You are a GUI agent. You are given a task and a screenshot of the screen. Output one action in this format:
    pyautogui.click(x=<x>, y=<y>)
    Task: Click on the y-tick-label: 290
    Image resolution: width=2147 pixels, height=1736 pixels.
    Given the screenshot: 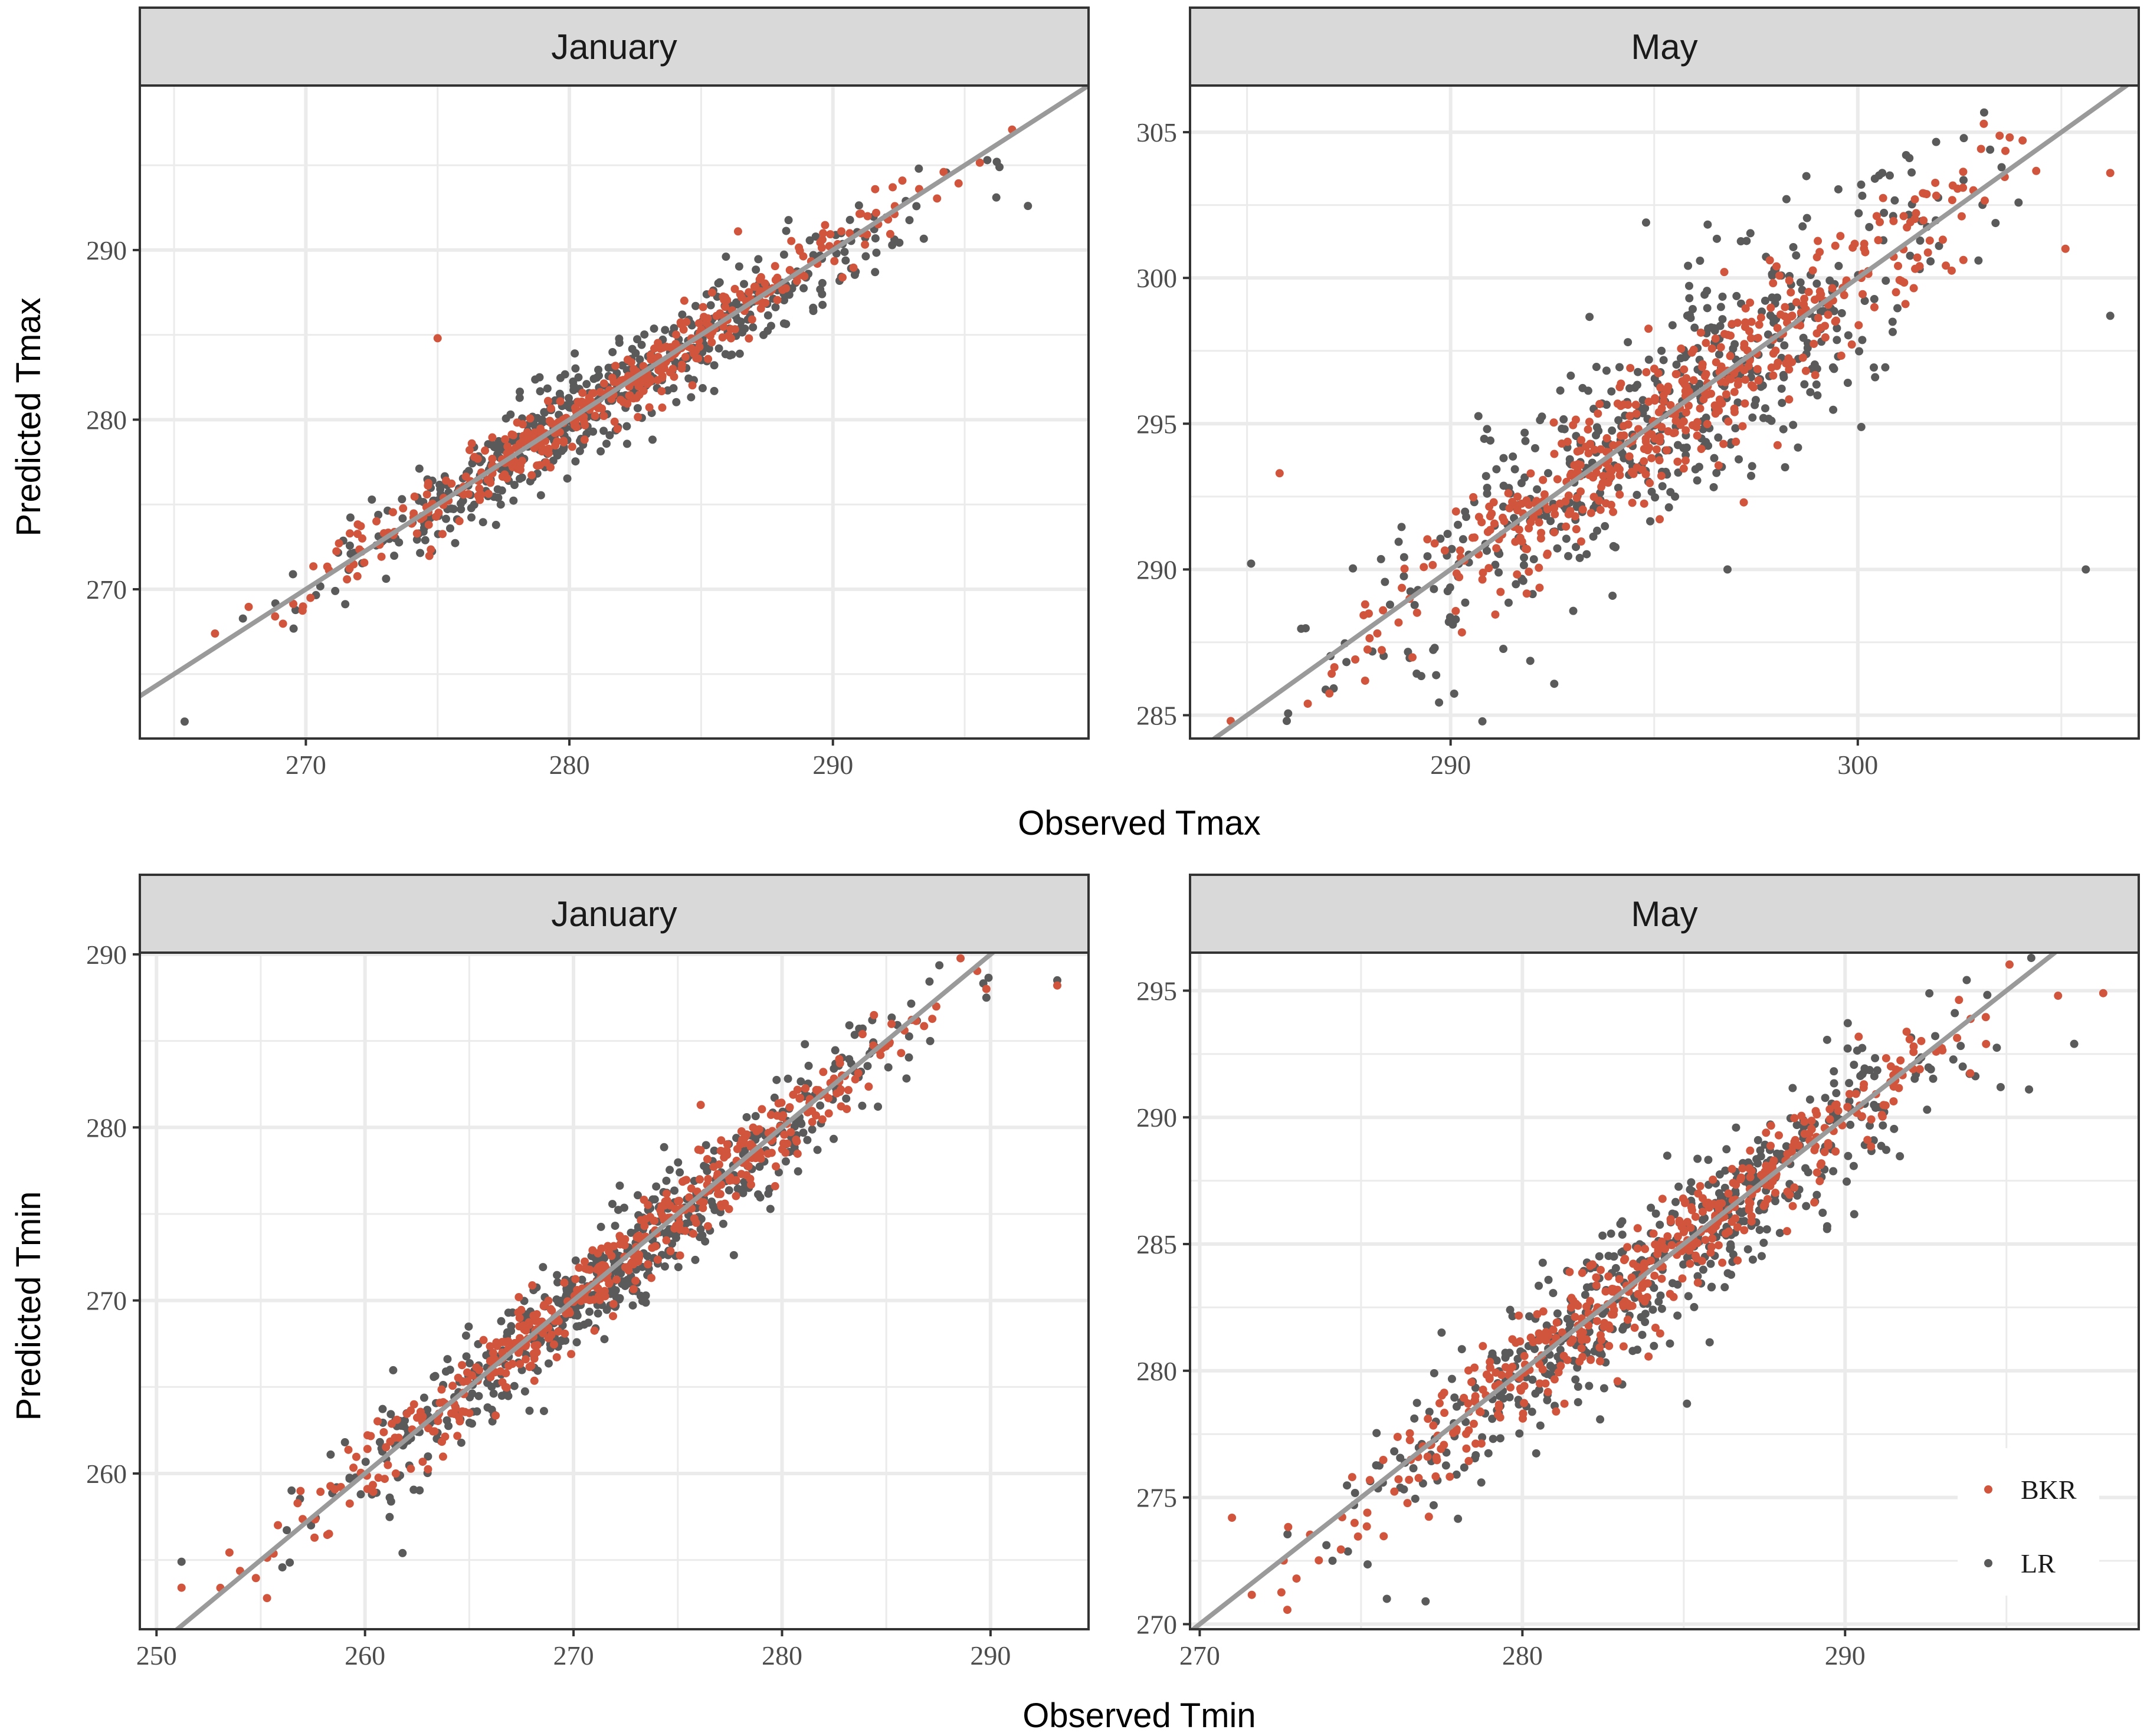 What is the action you would take?
    pyautogui.click(x=106, y=955)
    